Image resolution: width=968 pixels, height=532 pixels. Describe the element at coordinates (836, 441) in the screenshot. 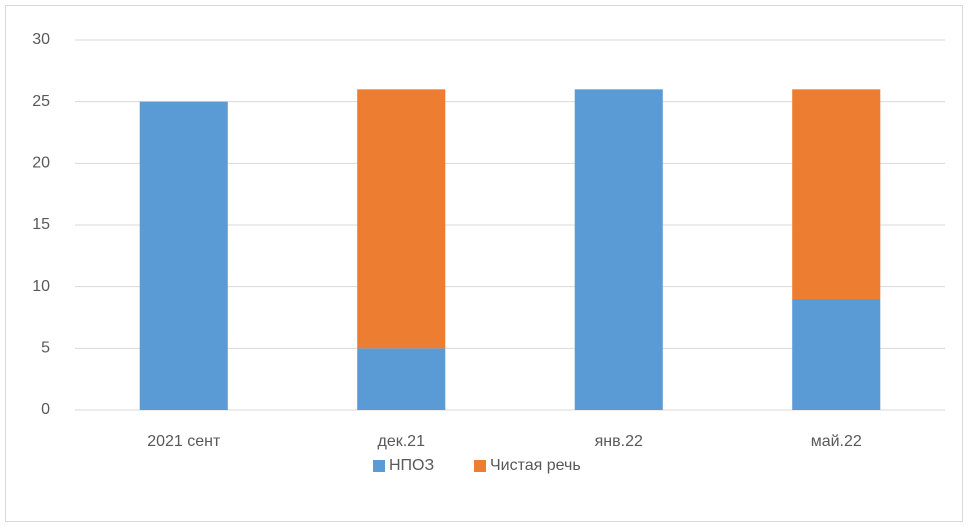

I see `x-tick-label: май.22` at that location.